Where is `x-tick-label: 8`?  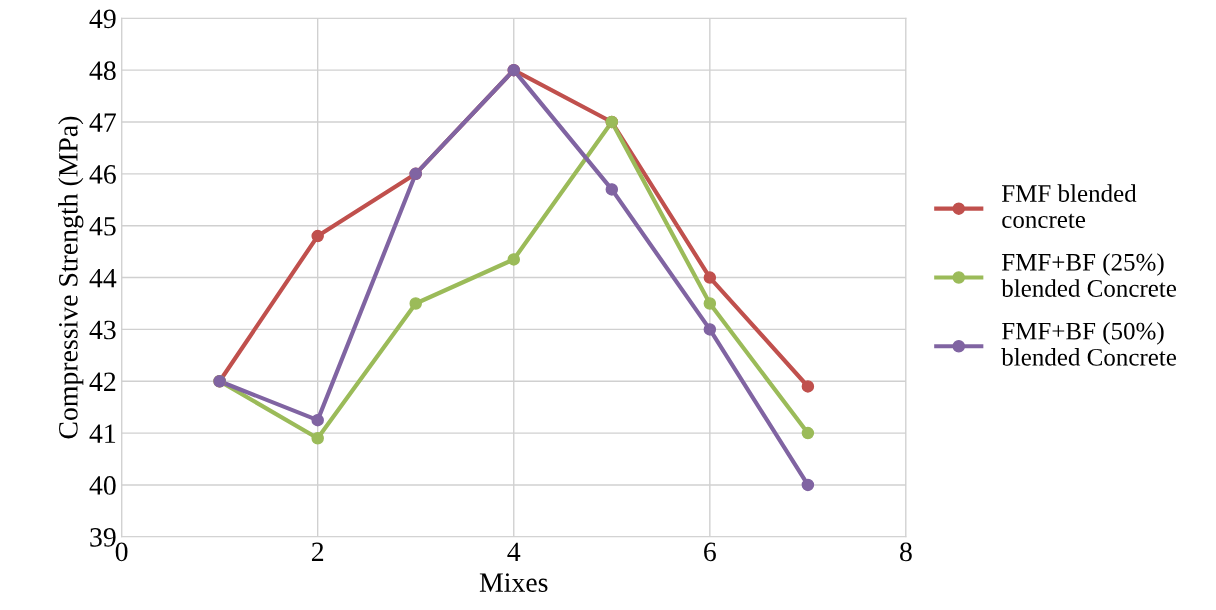 x-tick-label: 8 is located at coordinates (906, 552).